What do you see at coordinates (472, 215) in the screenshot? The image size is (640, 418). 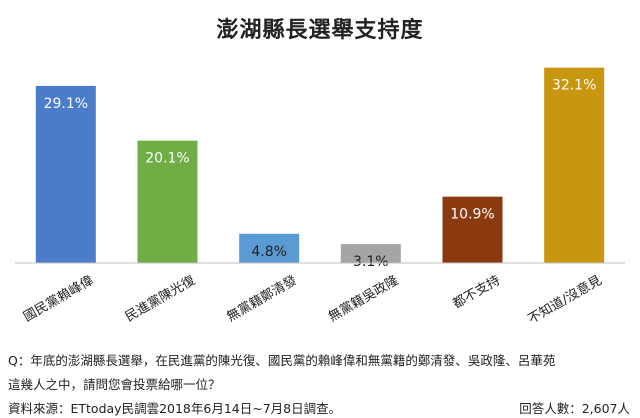 I see `bar-value-label-5: 10.9%` at bounding box center [472, 215].